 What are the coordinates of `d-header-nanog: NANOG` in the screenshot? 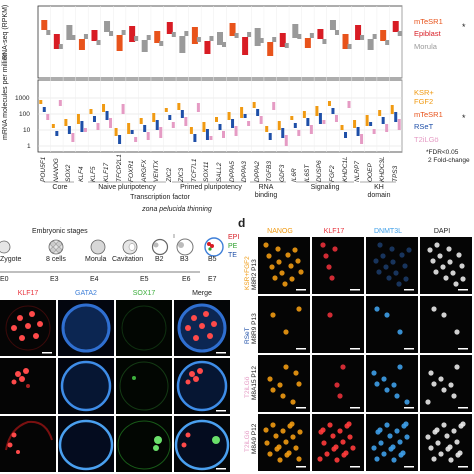 It's located at (280, 231).